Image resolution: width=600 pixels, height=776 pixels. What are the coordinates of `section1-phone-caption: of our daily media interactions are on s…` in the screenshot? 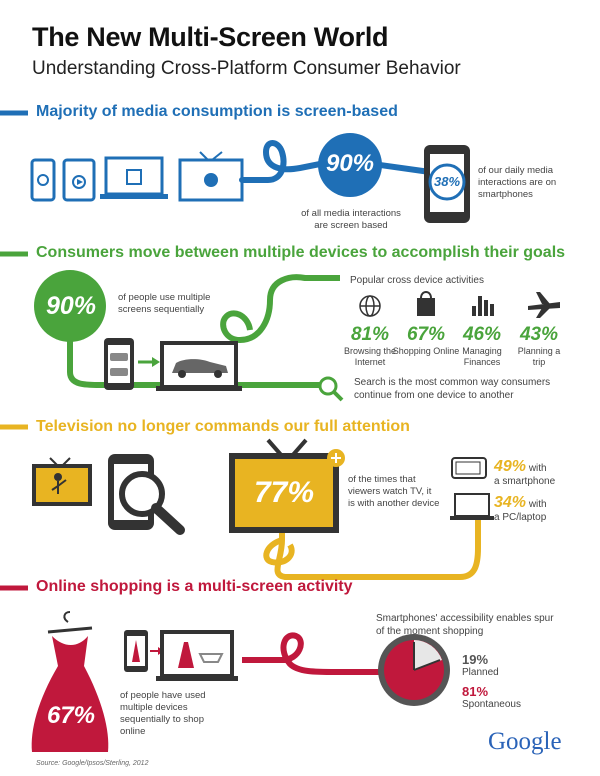 It's located at (517, 182).